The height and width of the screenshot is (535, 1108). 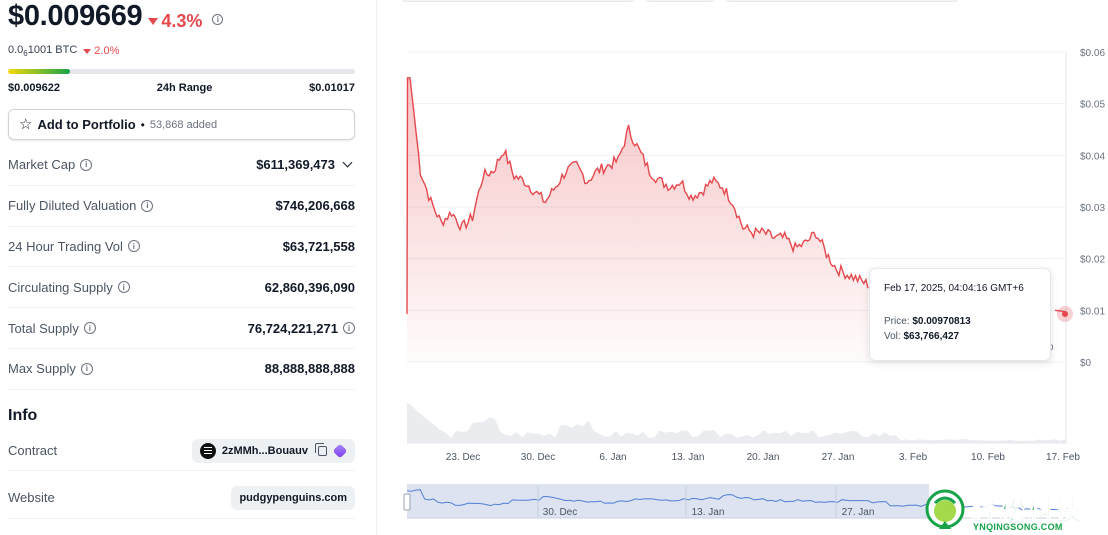 What do you see at coordinates (181, 247) in the screenshot?
I see `stat-row-24h-trading-vol: 24 Hour Trading Vol i $63,721,558` at bounding box center [181, 247].